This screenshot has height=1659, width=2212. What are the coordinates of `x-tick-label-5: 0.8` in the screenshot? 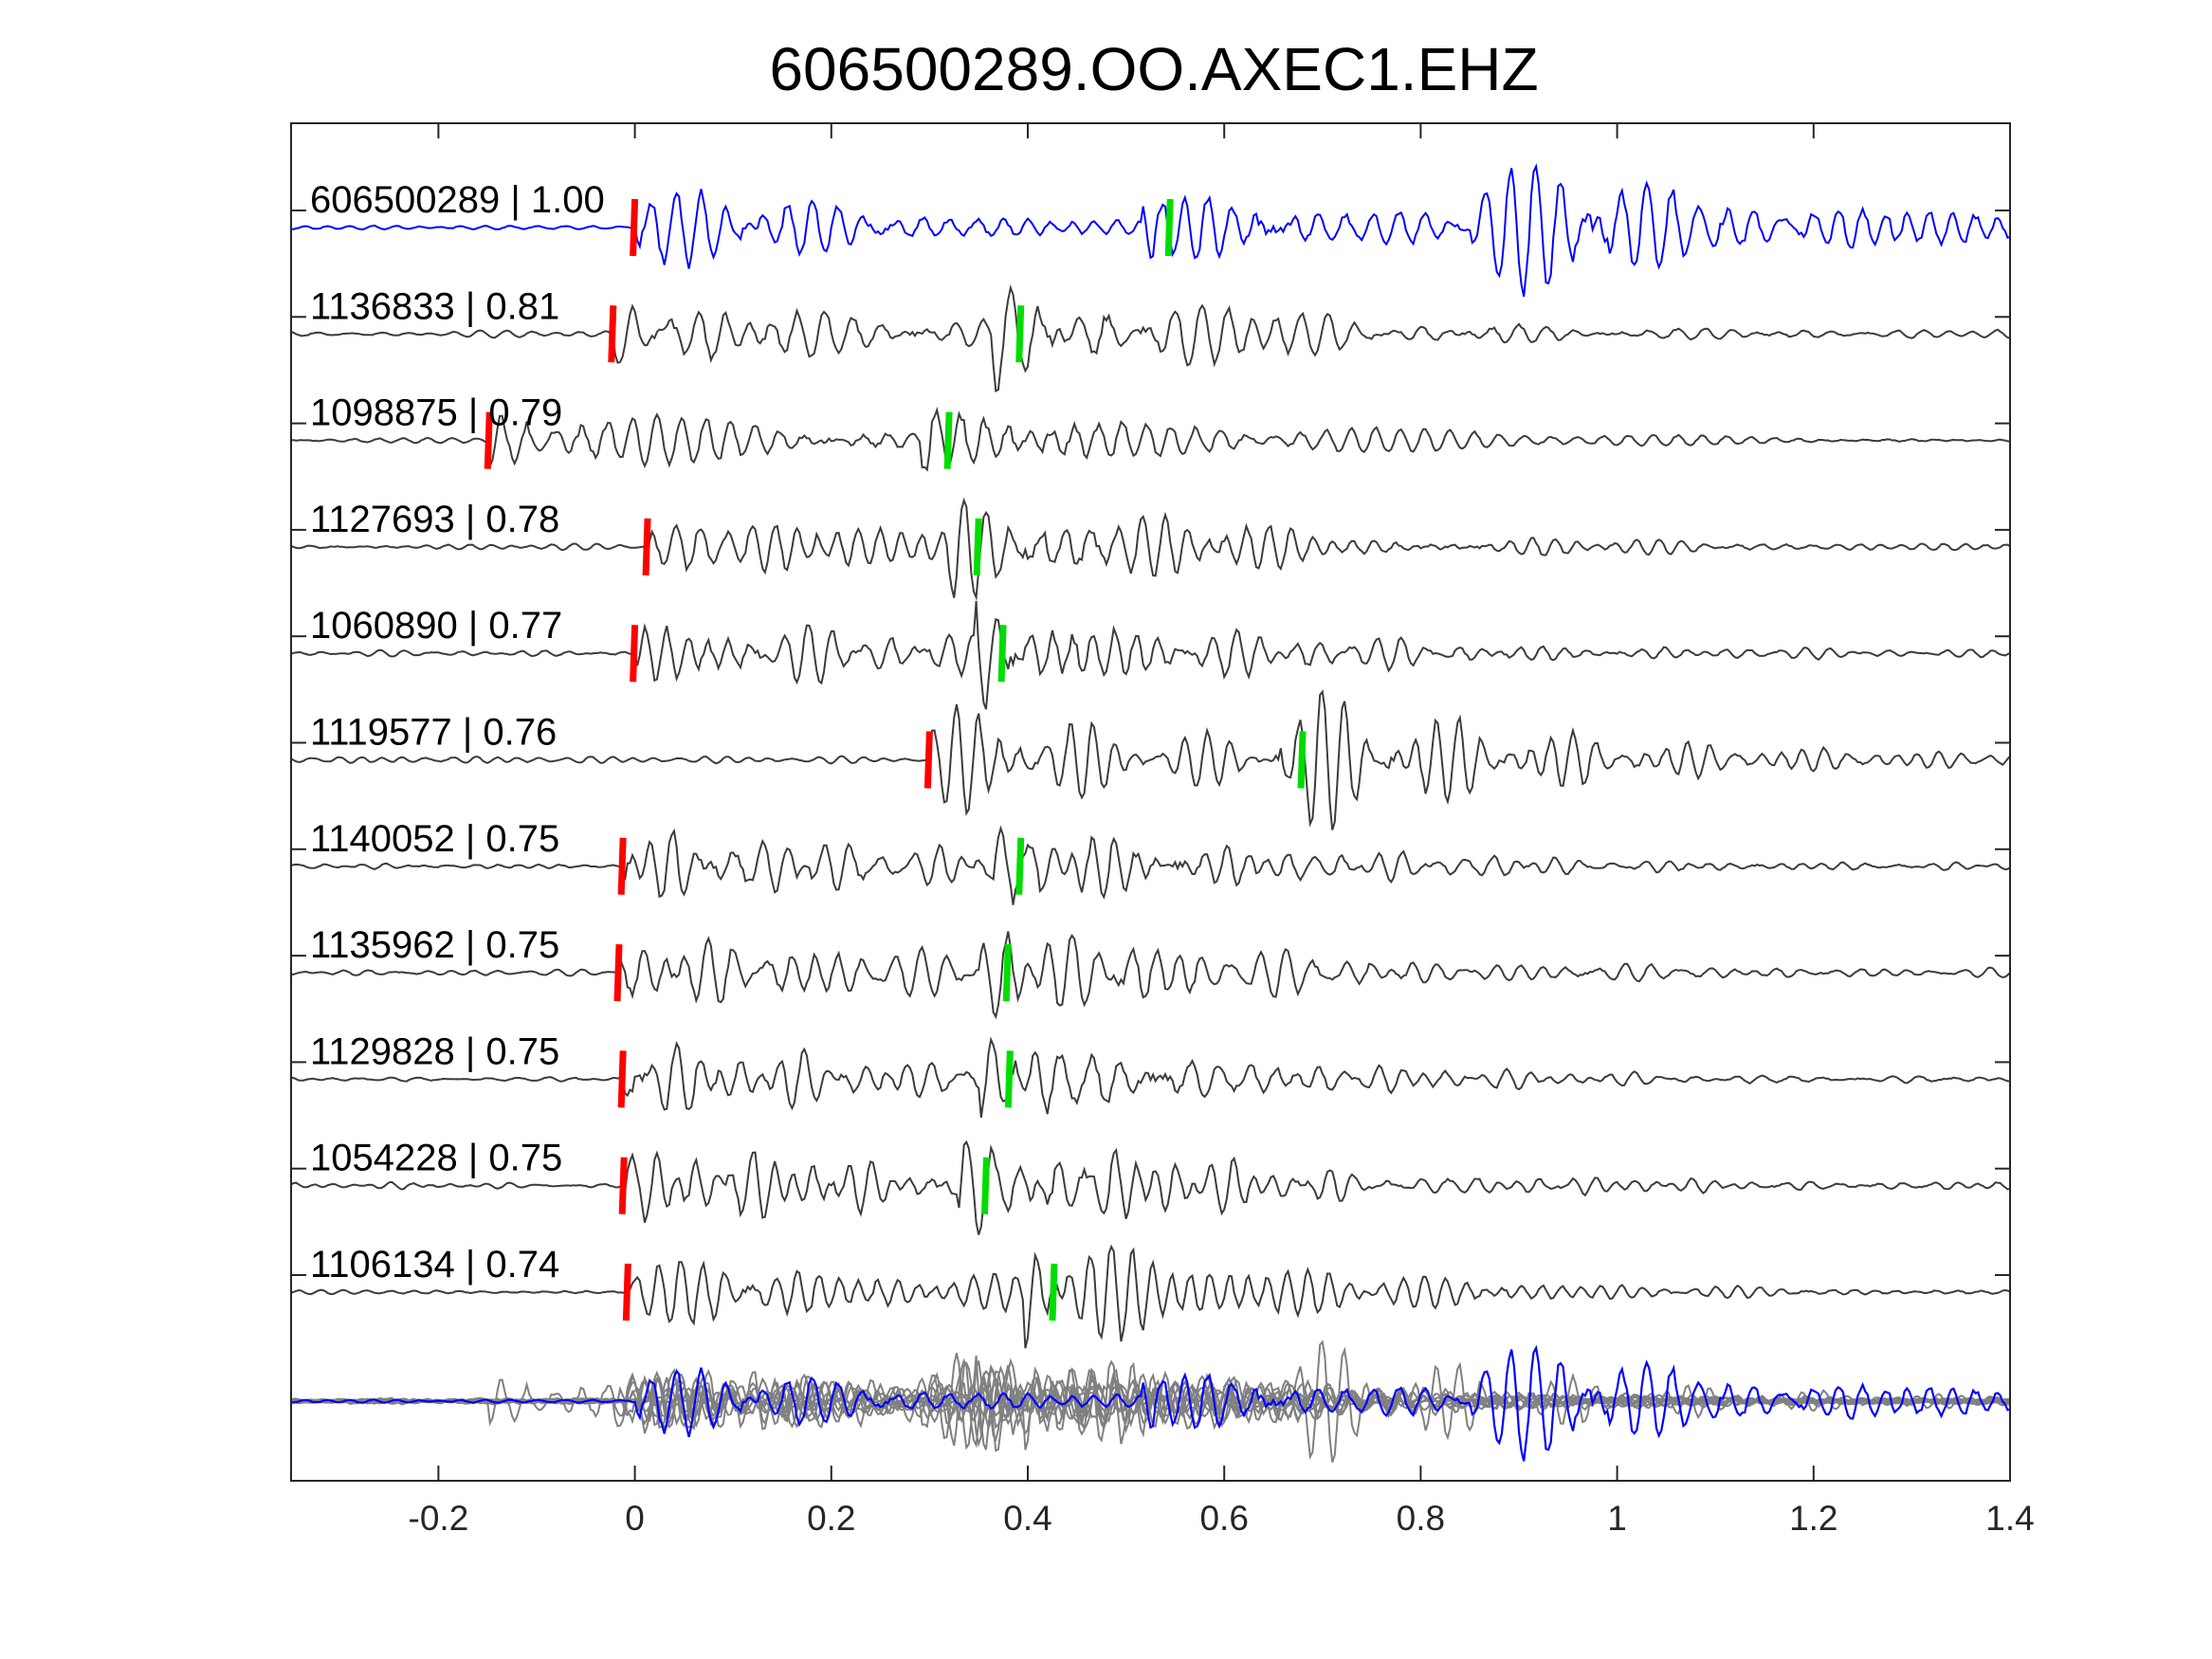 It's located at (1421, 1518).